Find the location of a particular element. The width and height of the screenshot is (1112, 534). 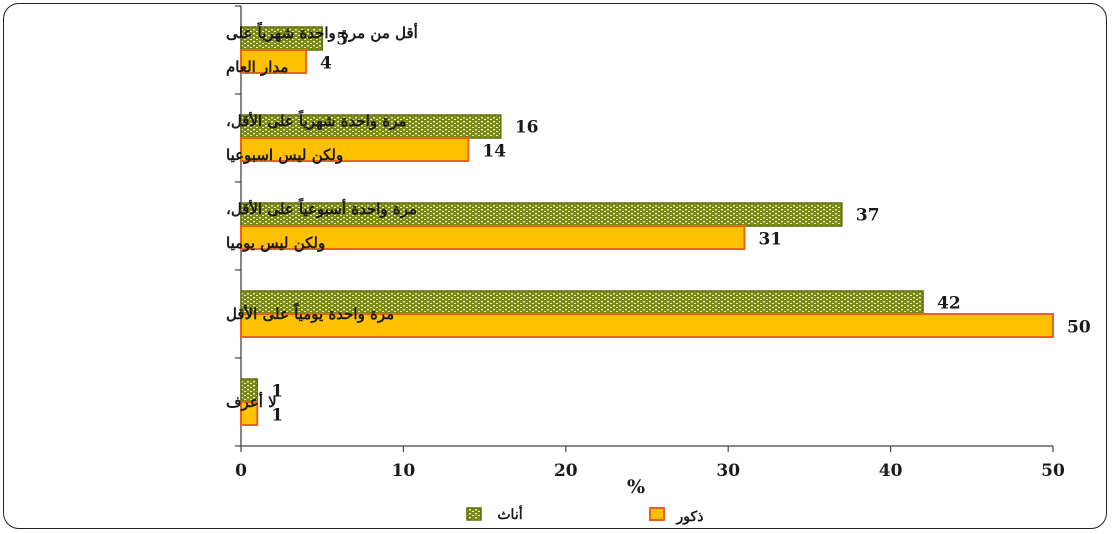

legend-label-males: ذكور is located at coordinates (690, 517).